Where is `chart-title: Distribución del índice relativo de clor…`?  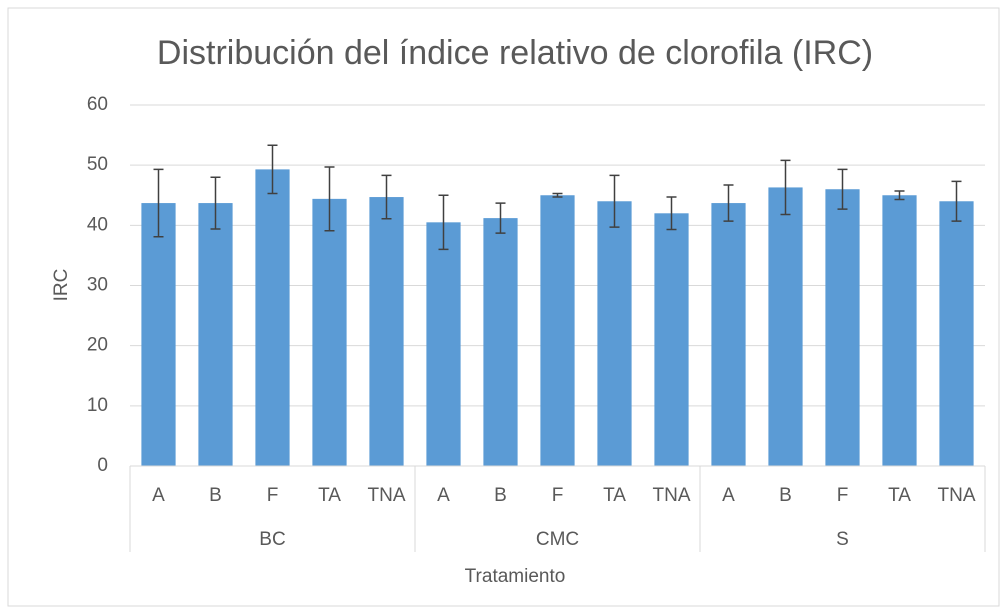 chart-title: Distribución del índice relativo de clor… is located at coordinates (515, 53).